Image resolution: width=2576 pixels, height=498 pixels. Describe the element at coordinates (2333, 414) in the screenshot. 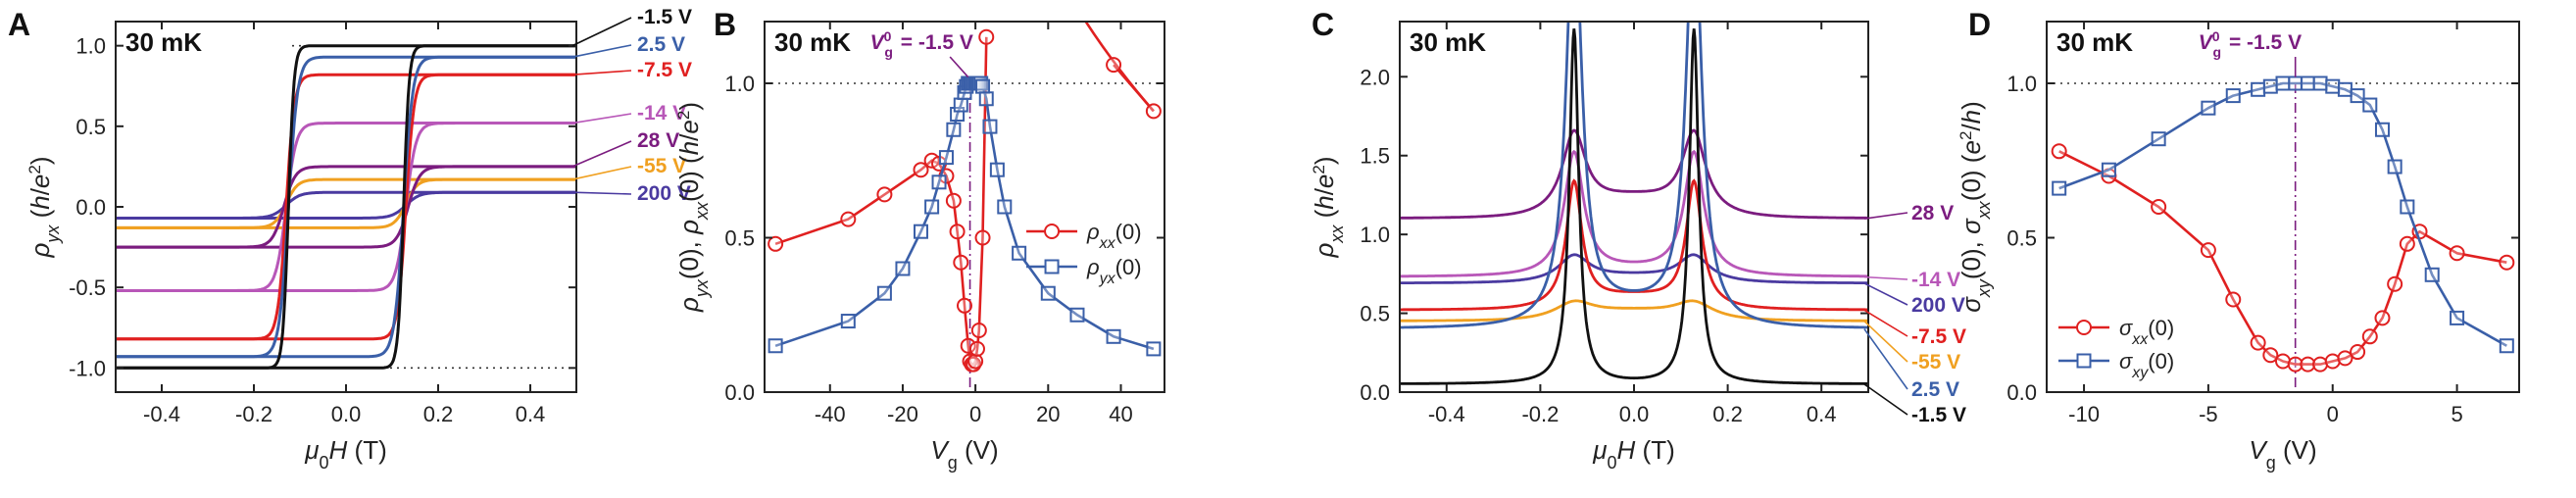

I see `x-tick-label: 0` at that location.